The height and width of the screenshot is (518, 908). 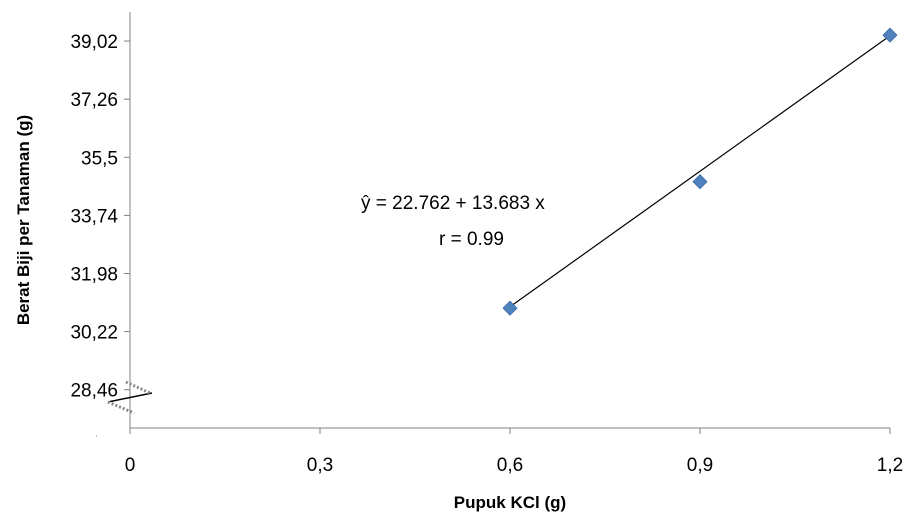 I want to click on x-tick-label: 0, so click(x=130, y=465).